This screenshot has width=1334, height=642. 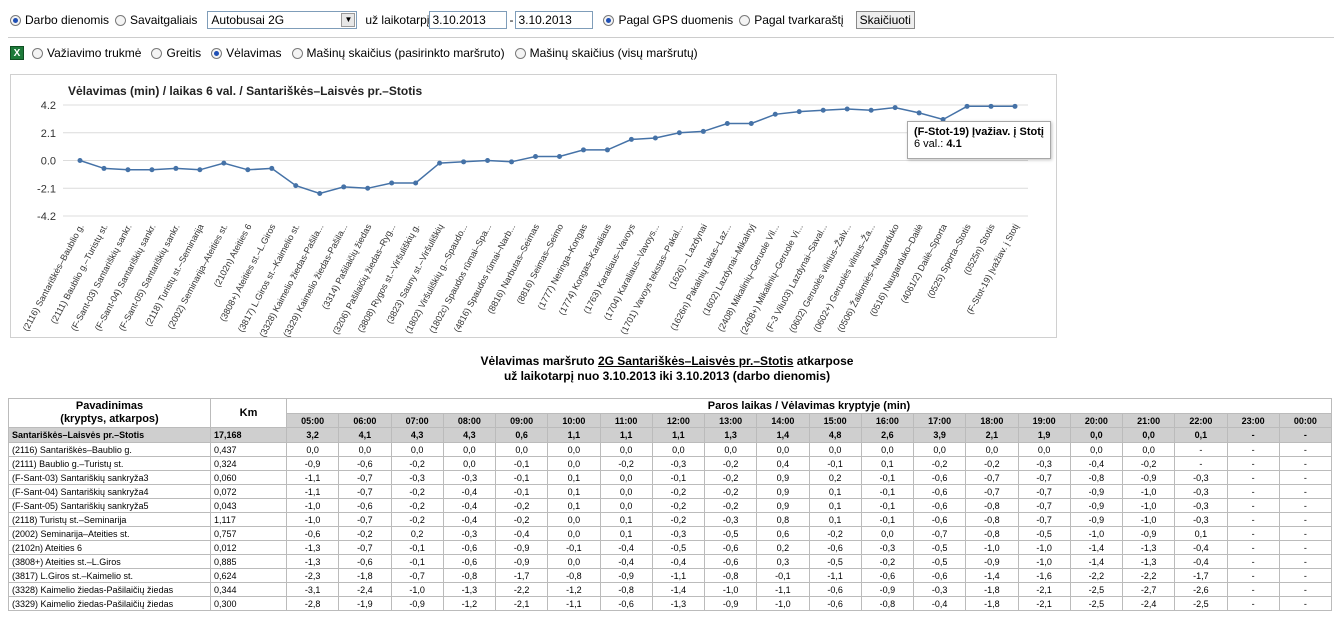 What do you see at coordinates (109, 435) in the screenshot?
I see `row-name: Santariškės–Laisvės pr.–Stotis` at bounding box center [109, 435].